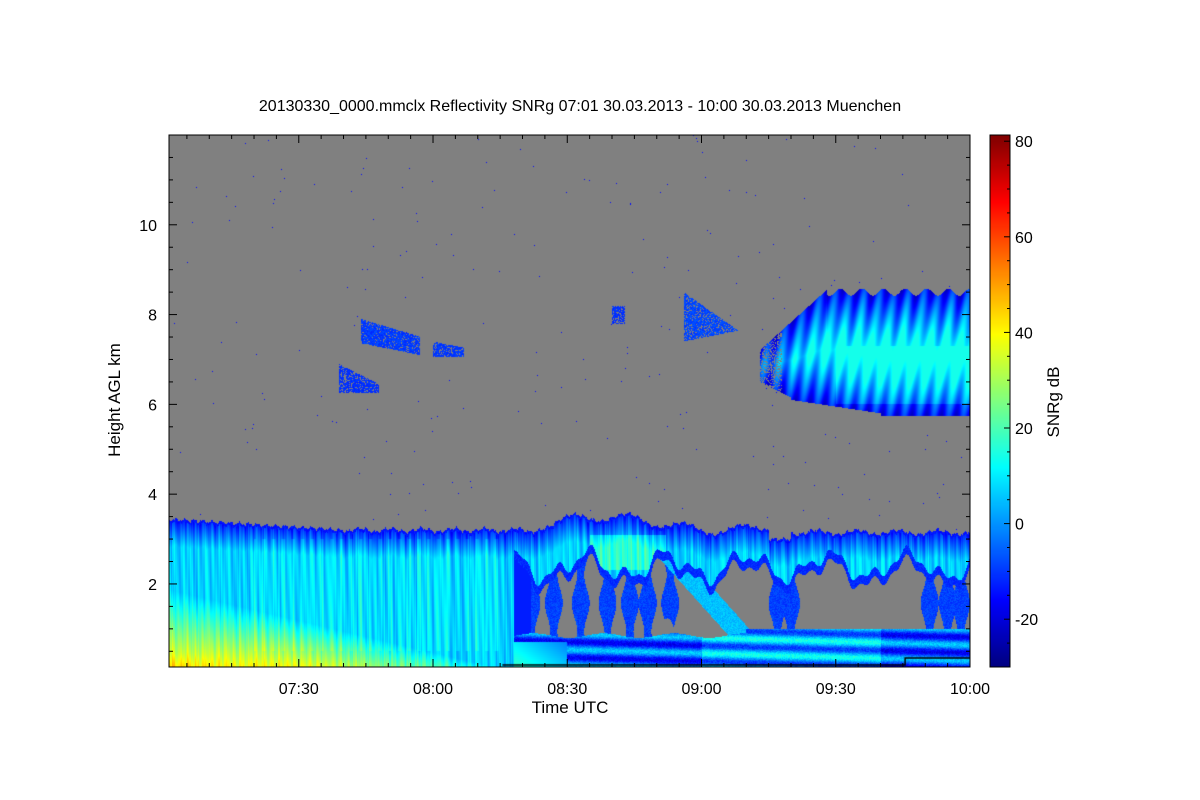 The height and width of the screenshot is (800, 1200). What do you see at coordinates (701, 689) in the screenshot?
I see `x-tick-label: 09:00` at bounding box center [701, 689].